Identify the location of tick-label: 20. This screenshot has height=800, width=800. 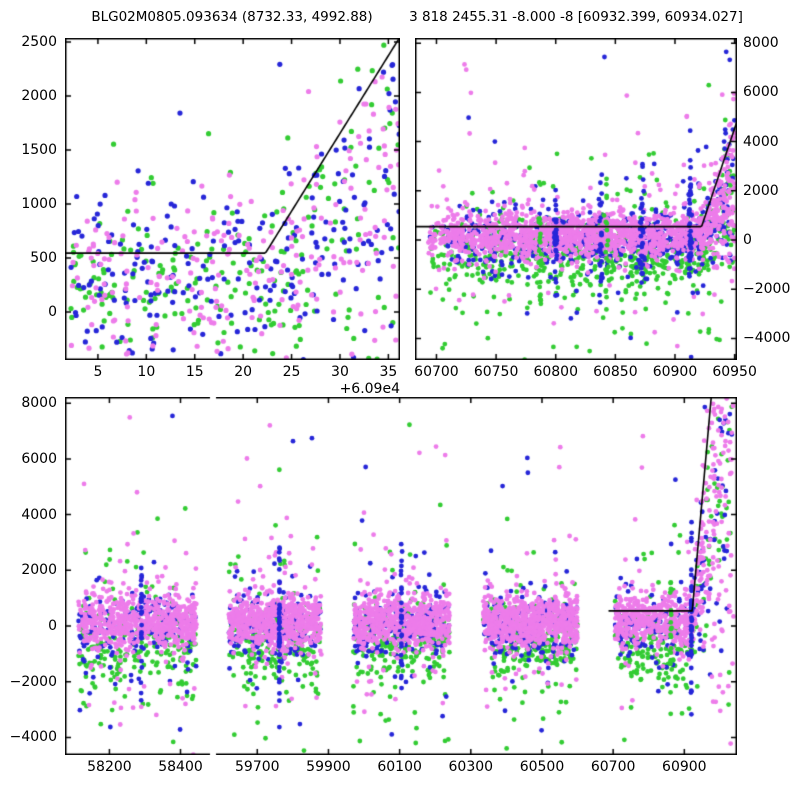
(243, 372).